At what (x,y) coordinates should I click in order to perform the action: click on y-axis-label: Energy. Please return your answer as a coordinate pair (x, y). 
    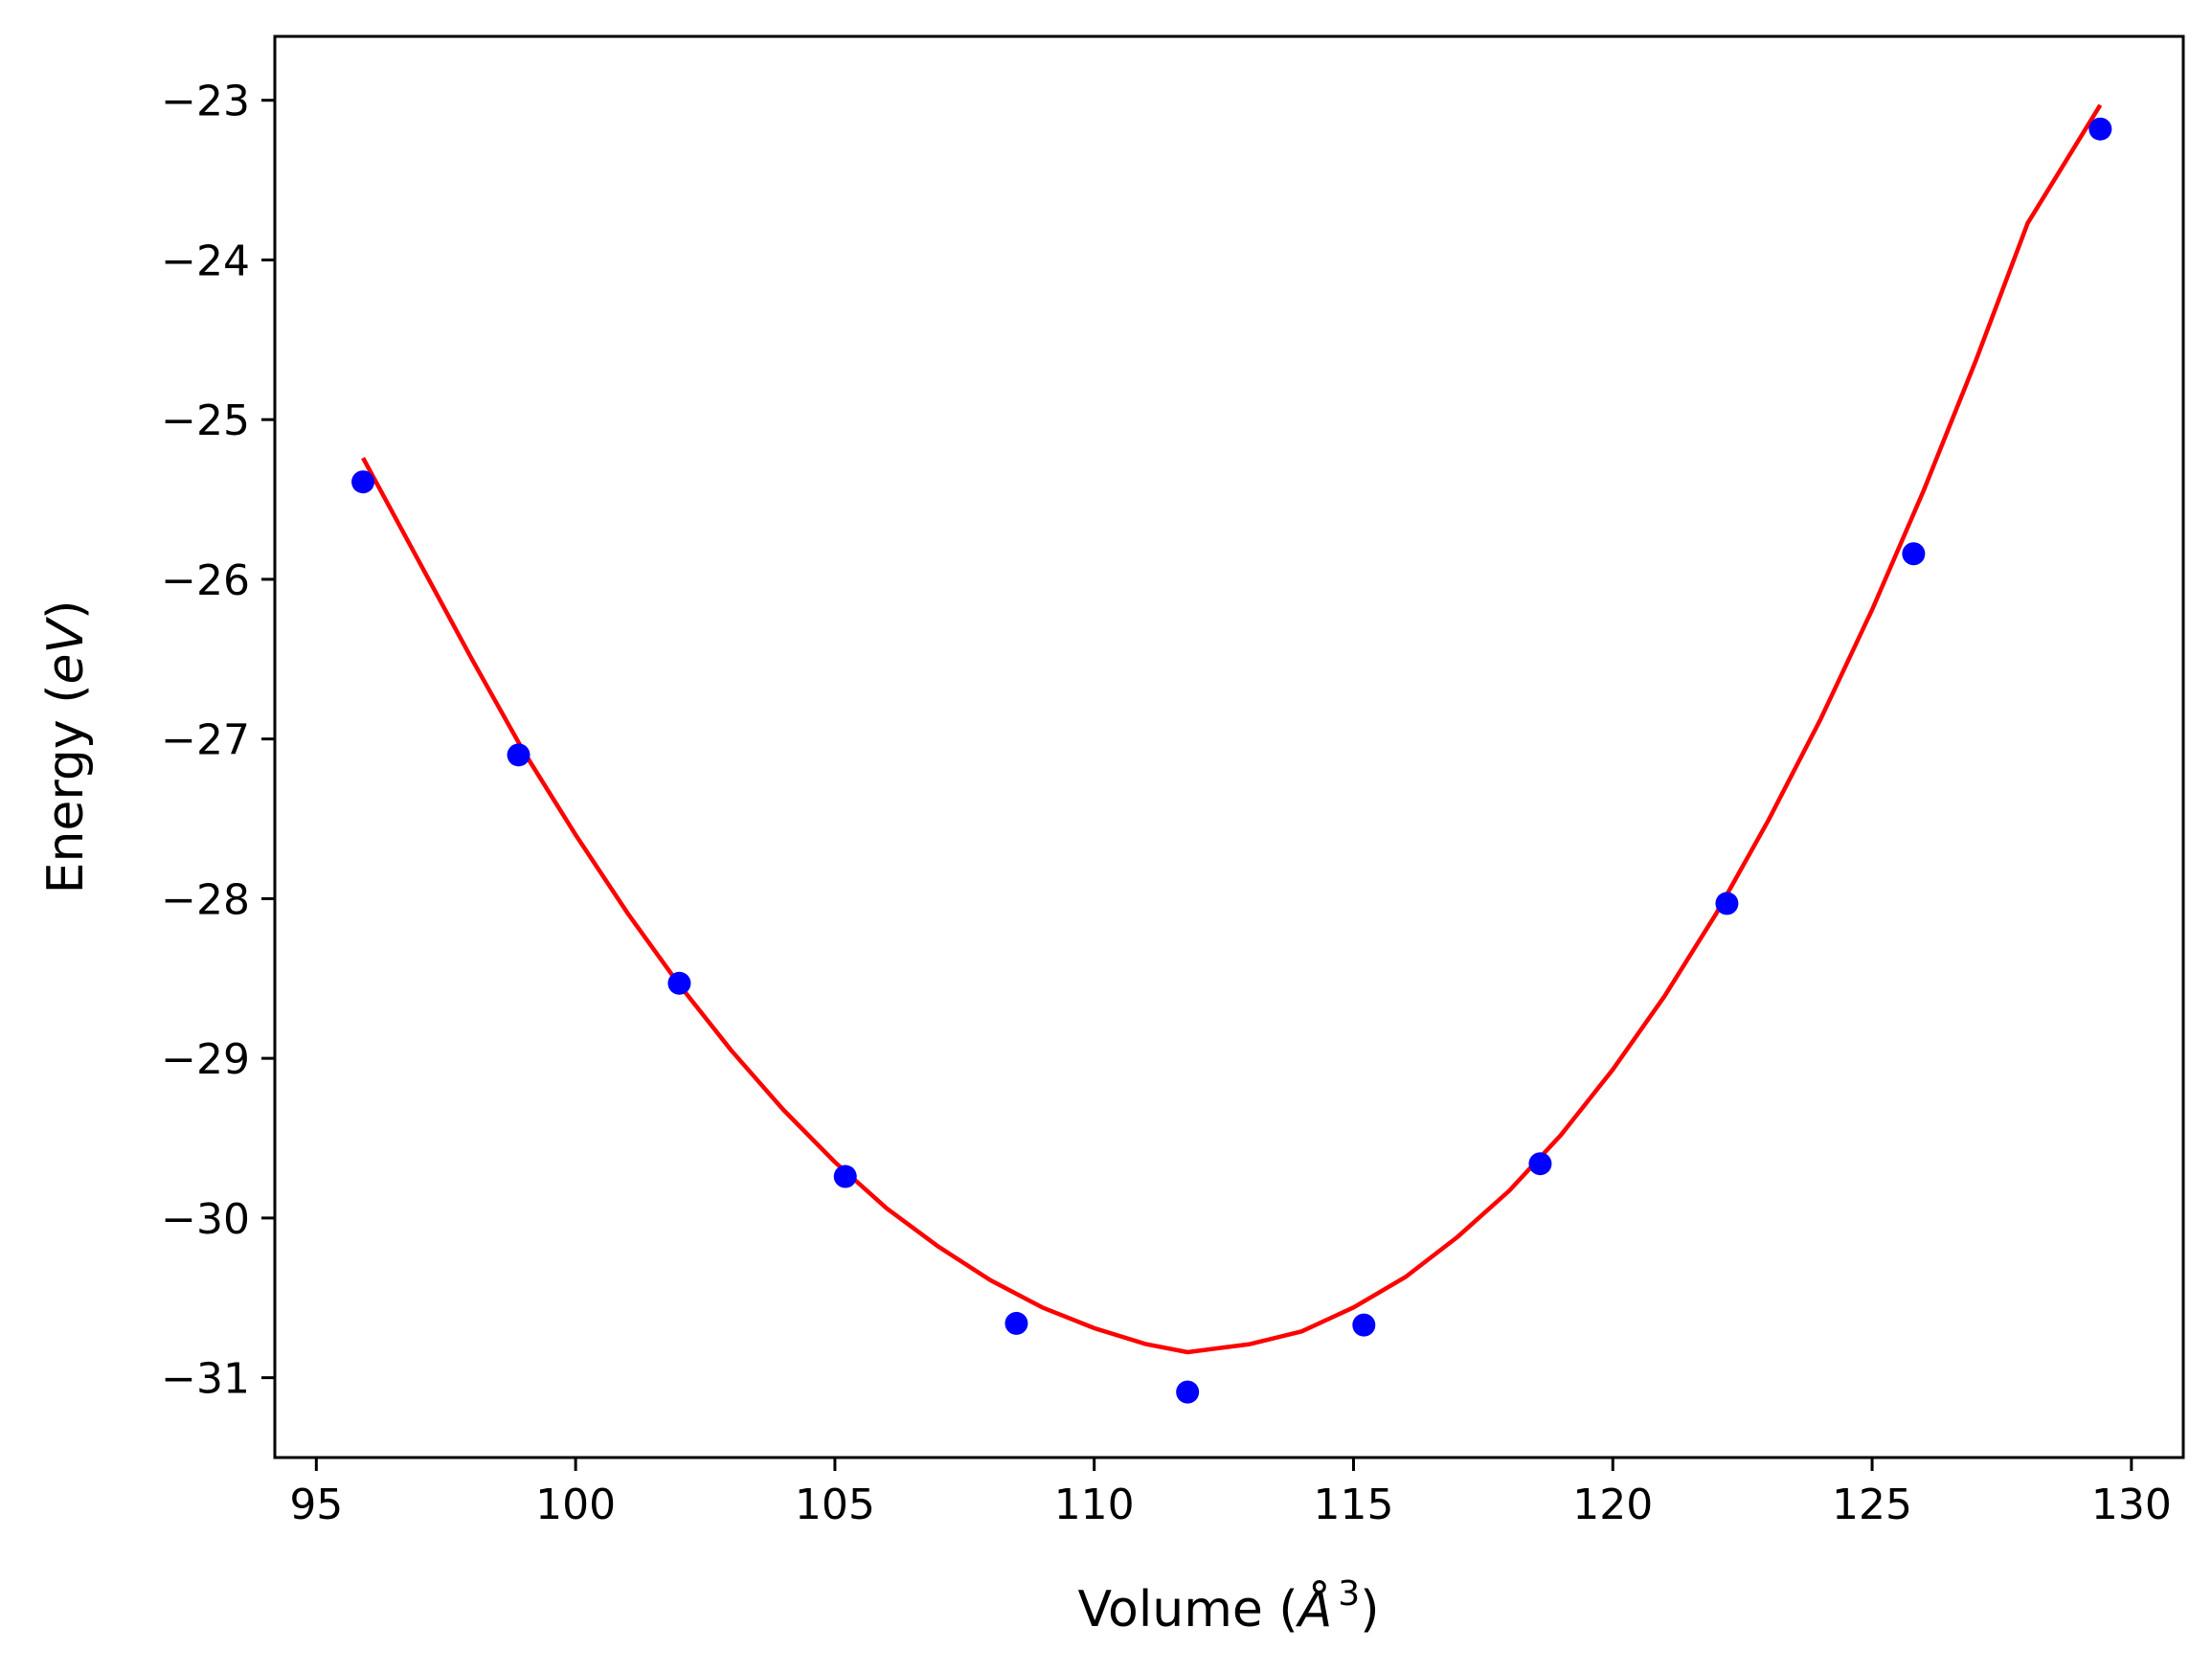
    Looking at the image, I should click on (66, 806).